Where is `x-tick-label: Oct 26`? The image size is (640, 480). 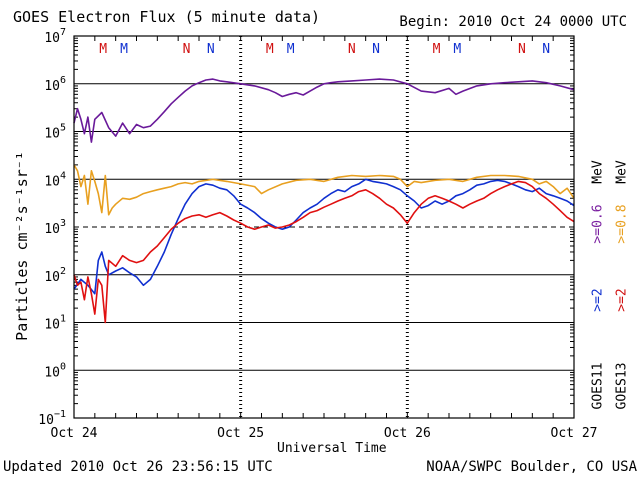
x-tick-label: Oct 26 is located at coordinates (407, 433).